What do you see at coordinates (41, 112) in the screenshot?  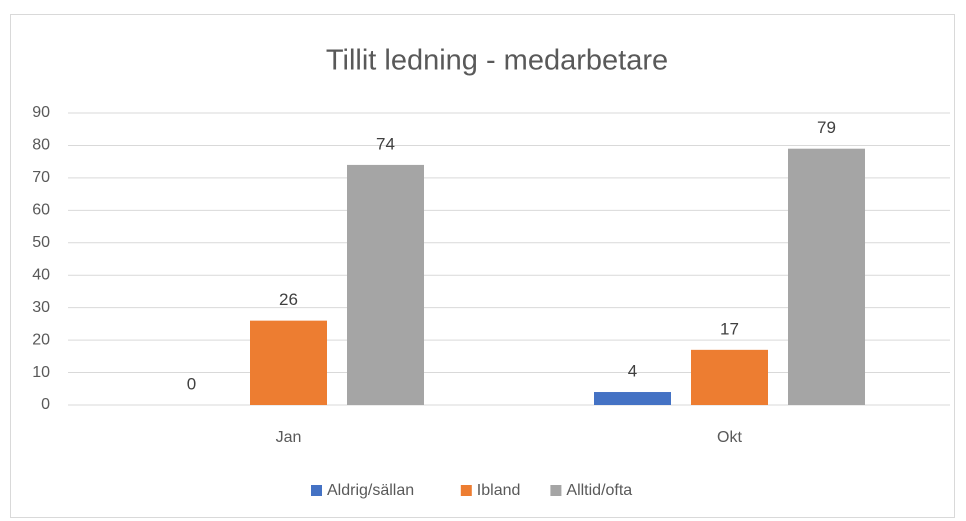 I see `y-tick-label: 90` at bounding box center [41, 112].